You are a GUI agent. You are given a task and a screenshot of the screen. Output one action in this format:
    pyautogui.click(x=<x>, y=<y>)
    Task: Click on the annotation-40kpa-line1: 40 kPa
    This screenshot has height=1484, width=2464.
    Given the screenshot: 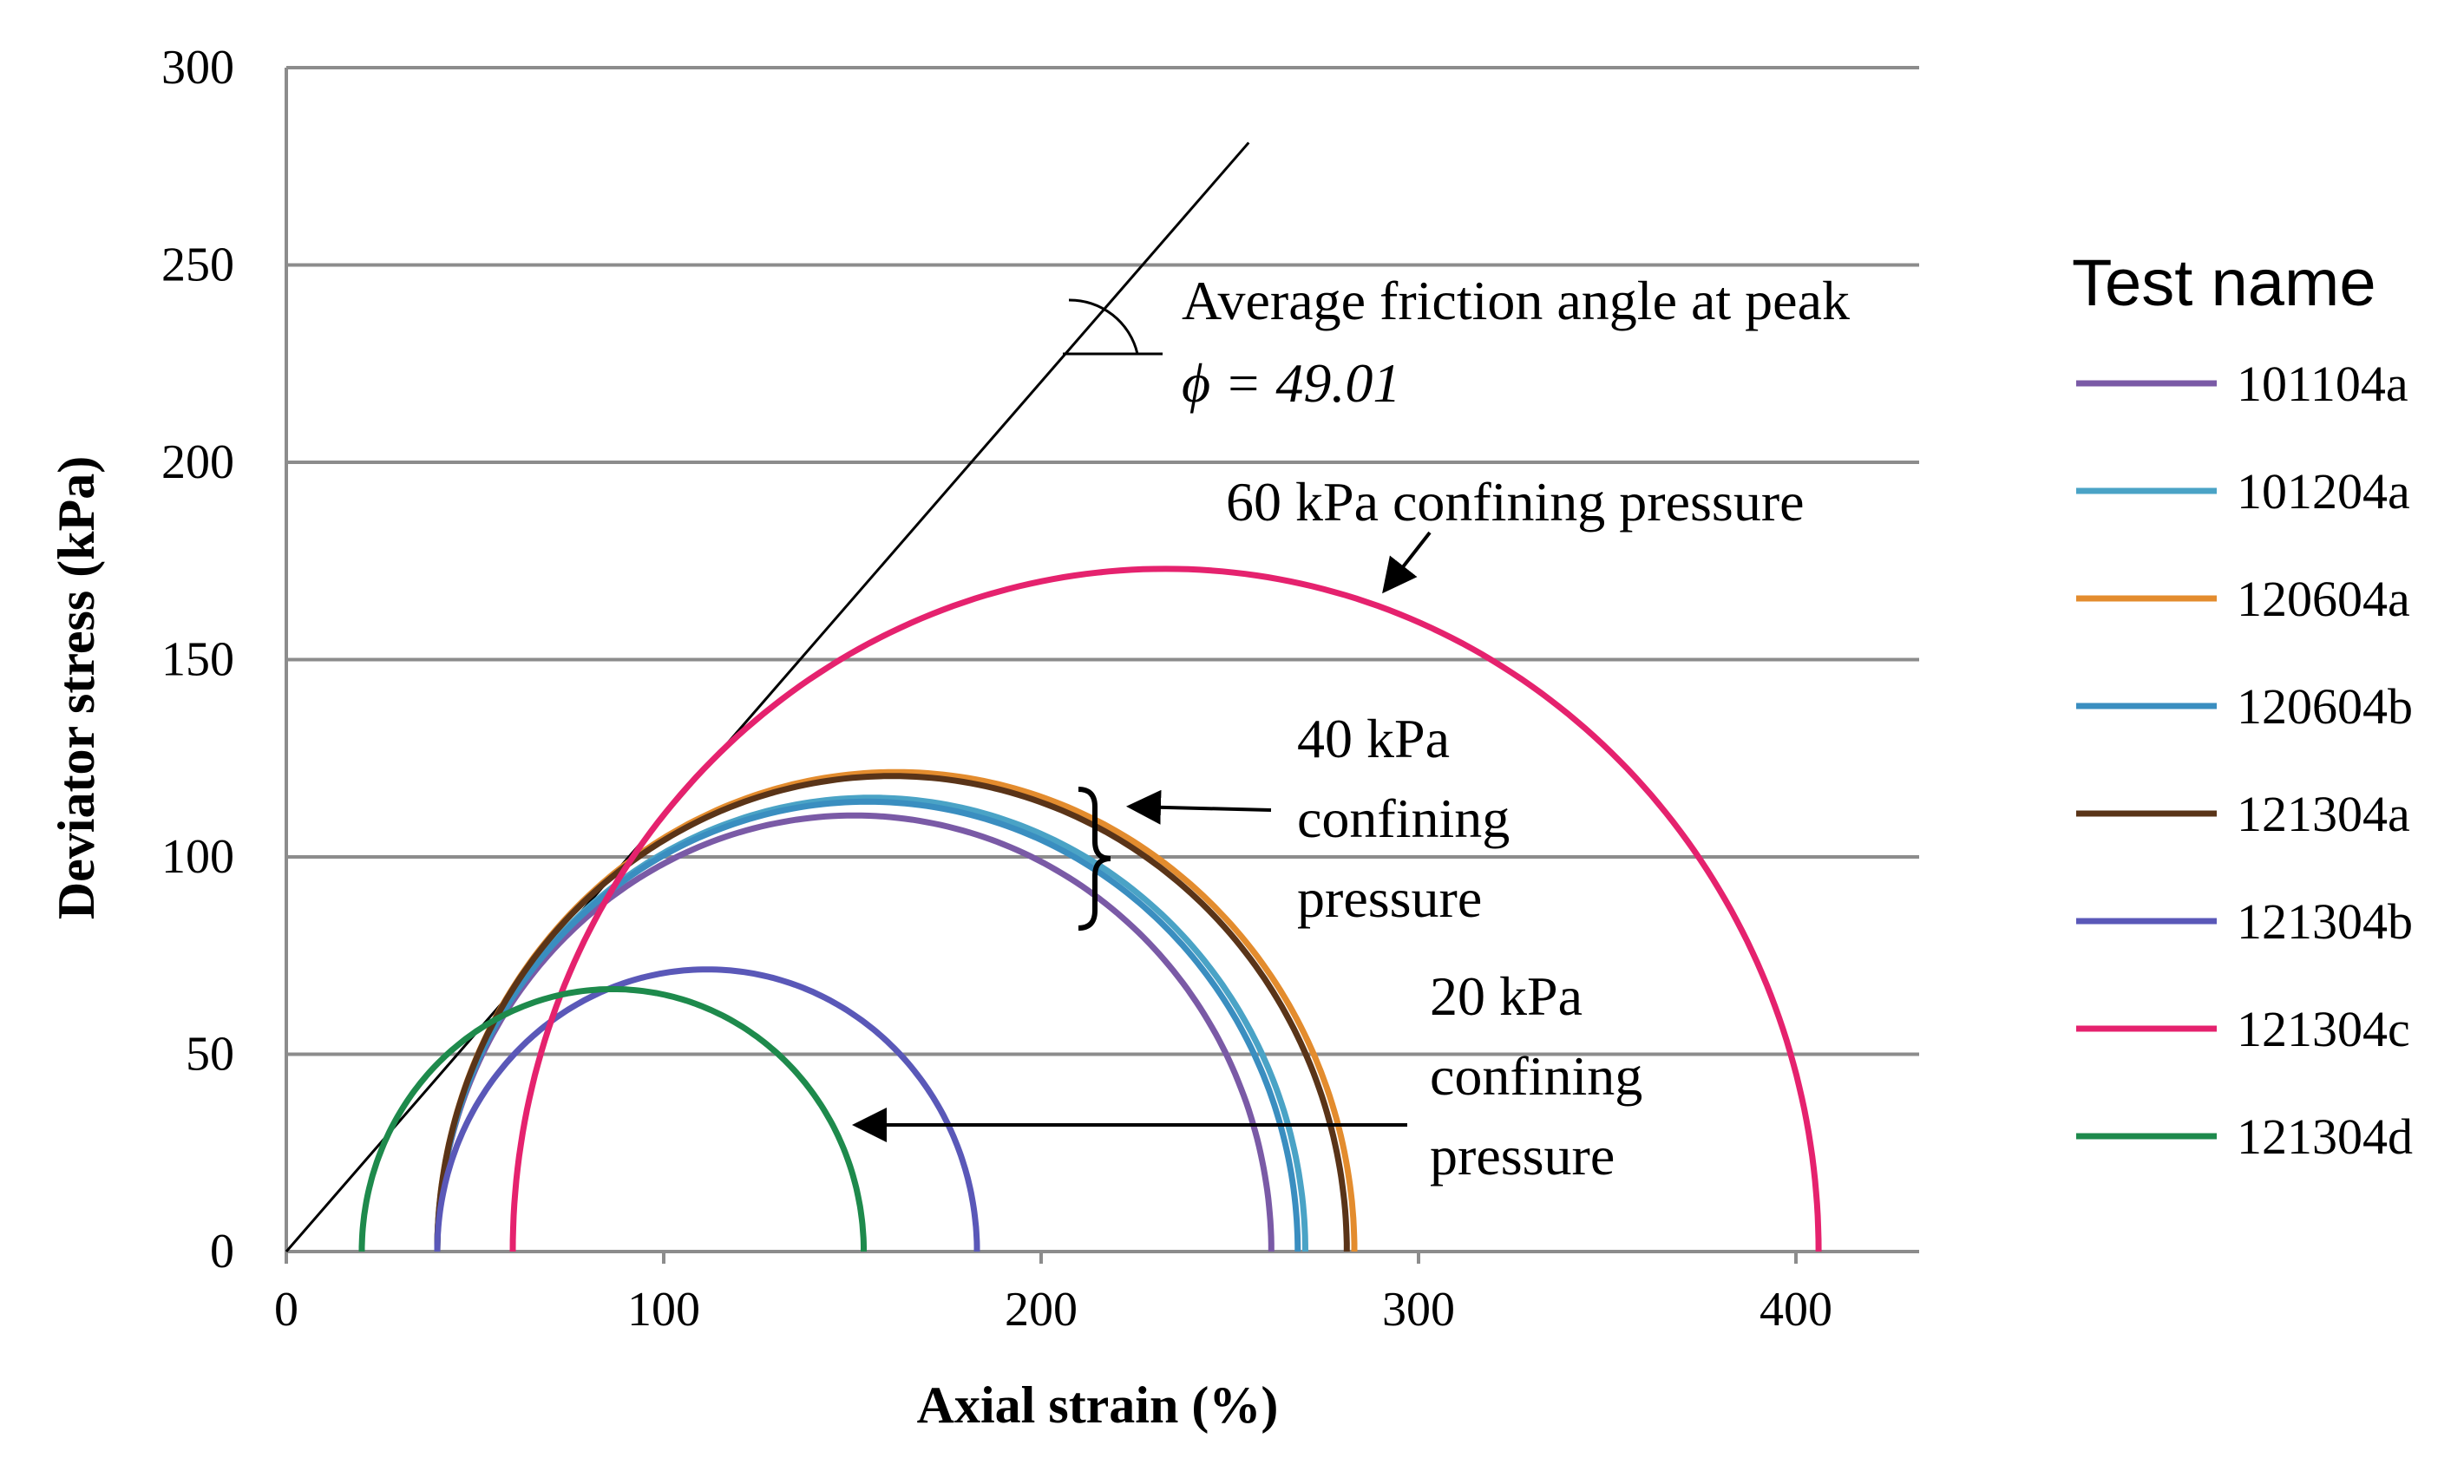 What is the action you would take?
    pyautogui.click(x=1373, y=739)
    